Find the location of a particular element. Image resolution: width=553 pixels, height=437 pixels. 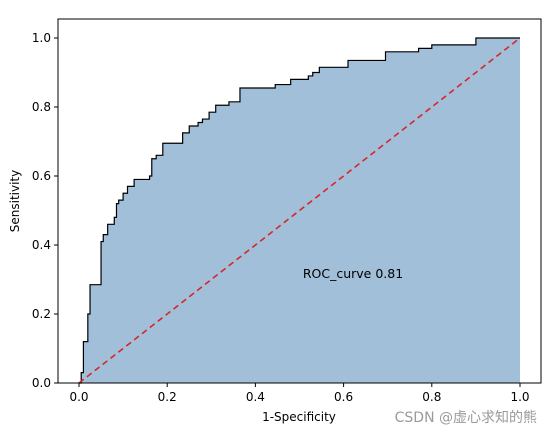

y-tick-label: 0.0 is located at coordinates (41, 383).